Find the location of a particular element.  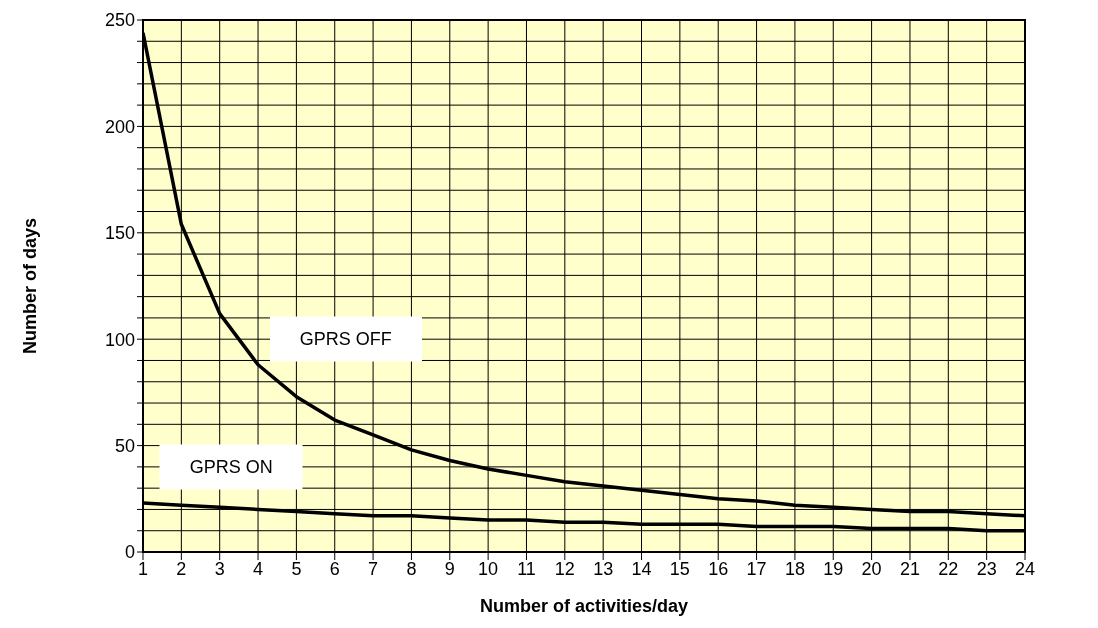

x-tick-label: 23 is located at coordinates (986, 568).